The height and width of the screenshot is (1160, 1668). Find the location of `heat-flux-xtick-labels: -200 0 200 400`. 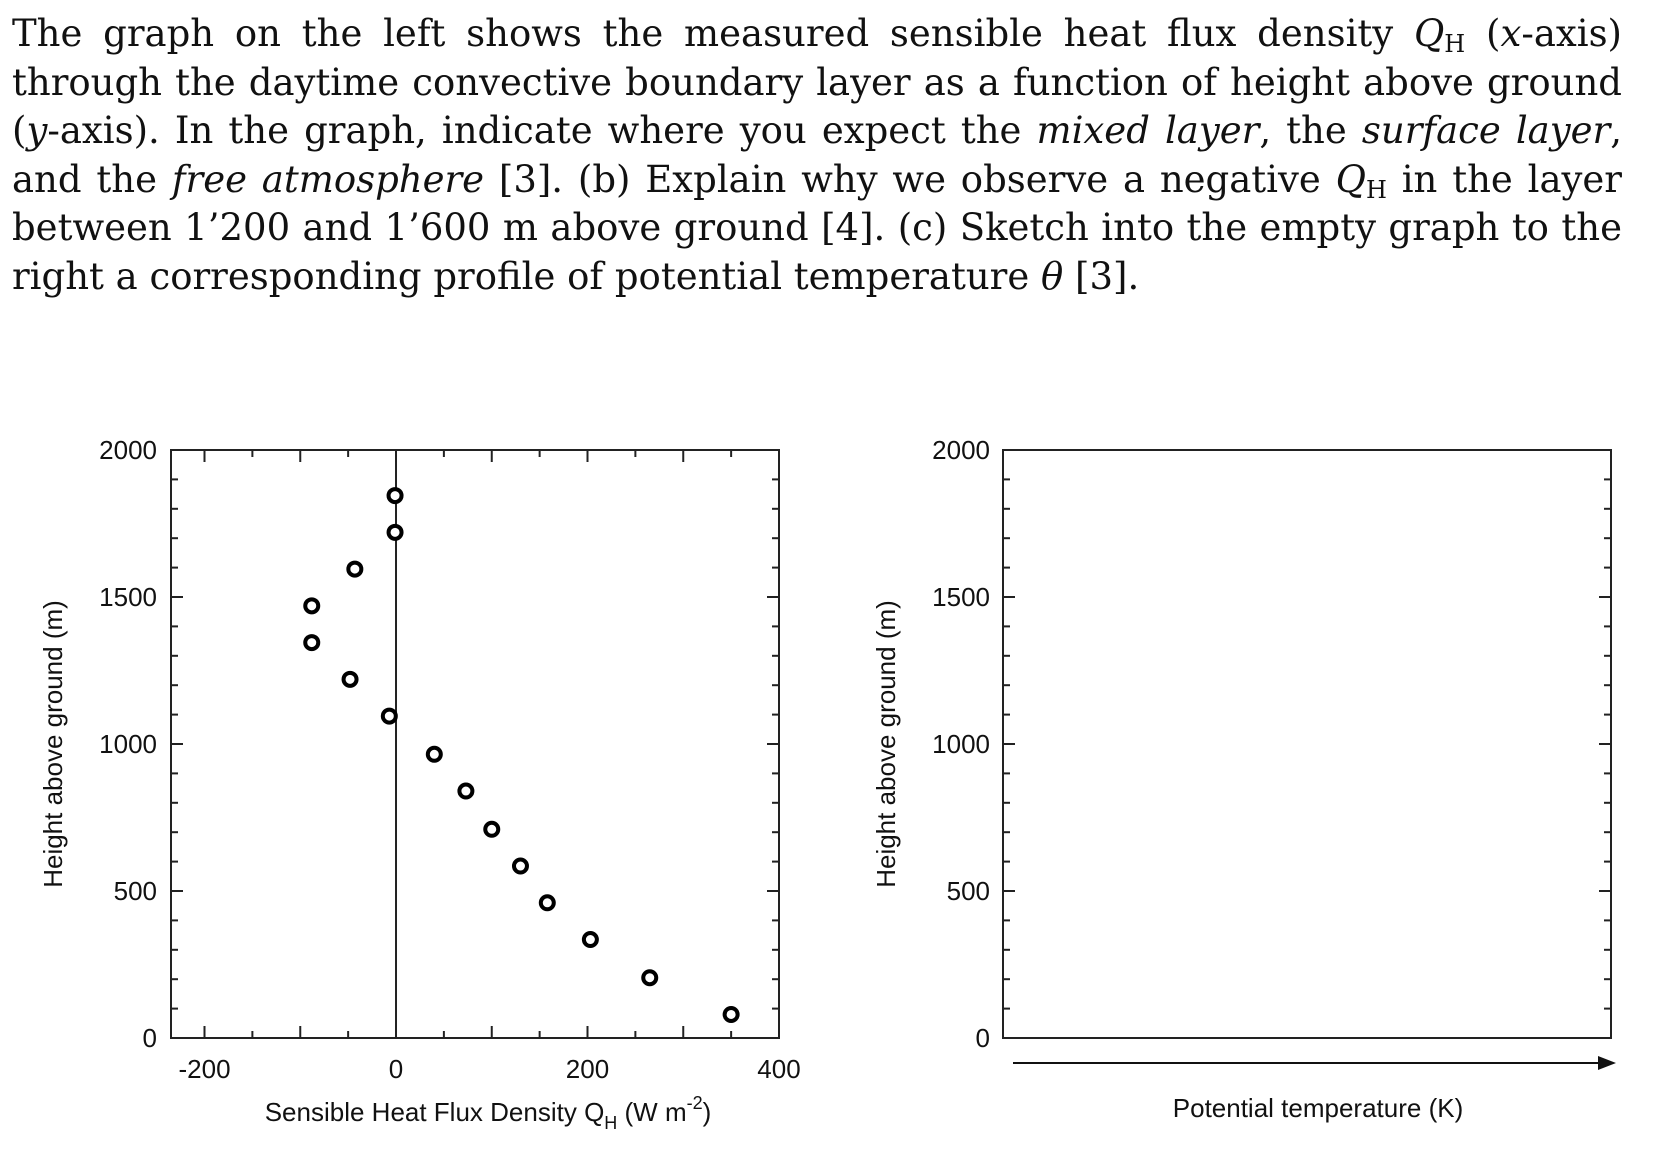

heat-flux-xtick-labels: -200 0 200 400 is located at coordinates (489, 1069).